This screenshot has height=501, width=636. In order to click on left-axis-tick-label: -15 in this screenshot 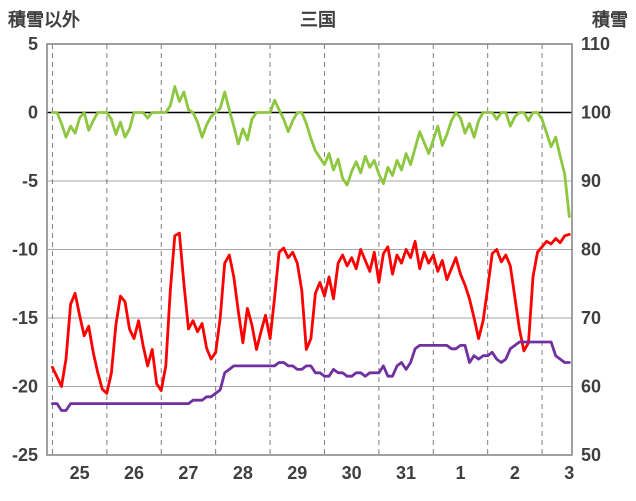, I will do `click(25, 318)`.